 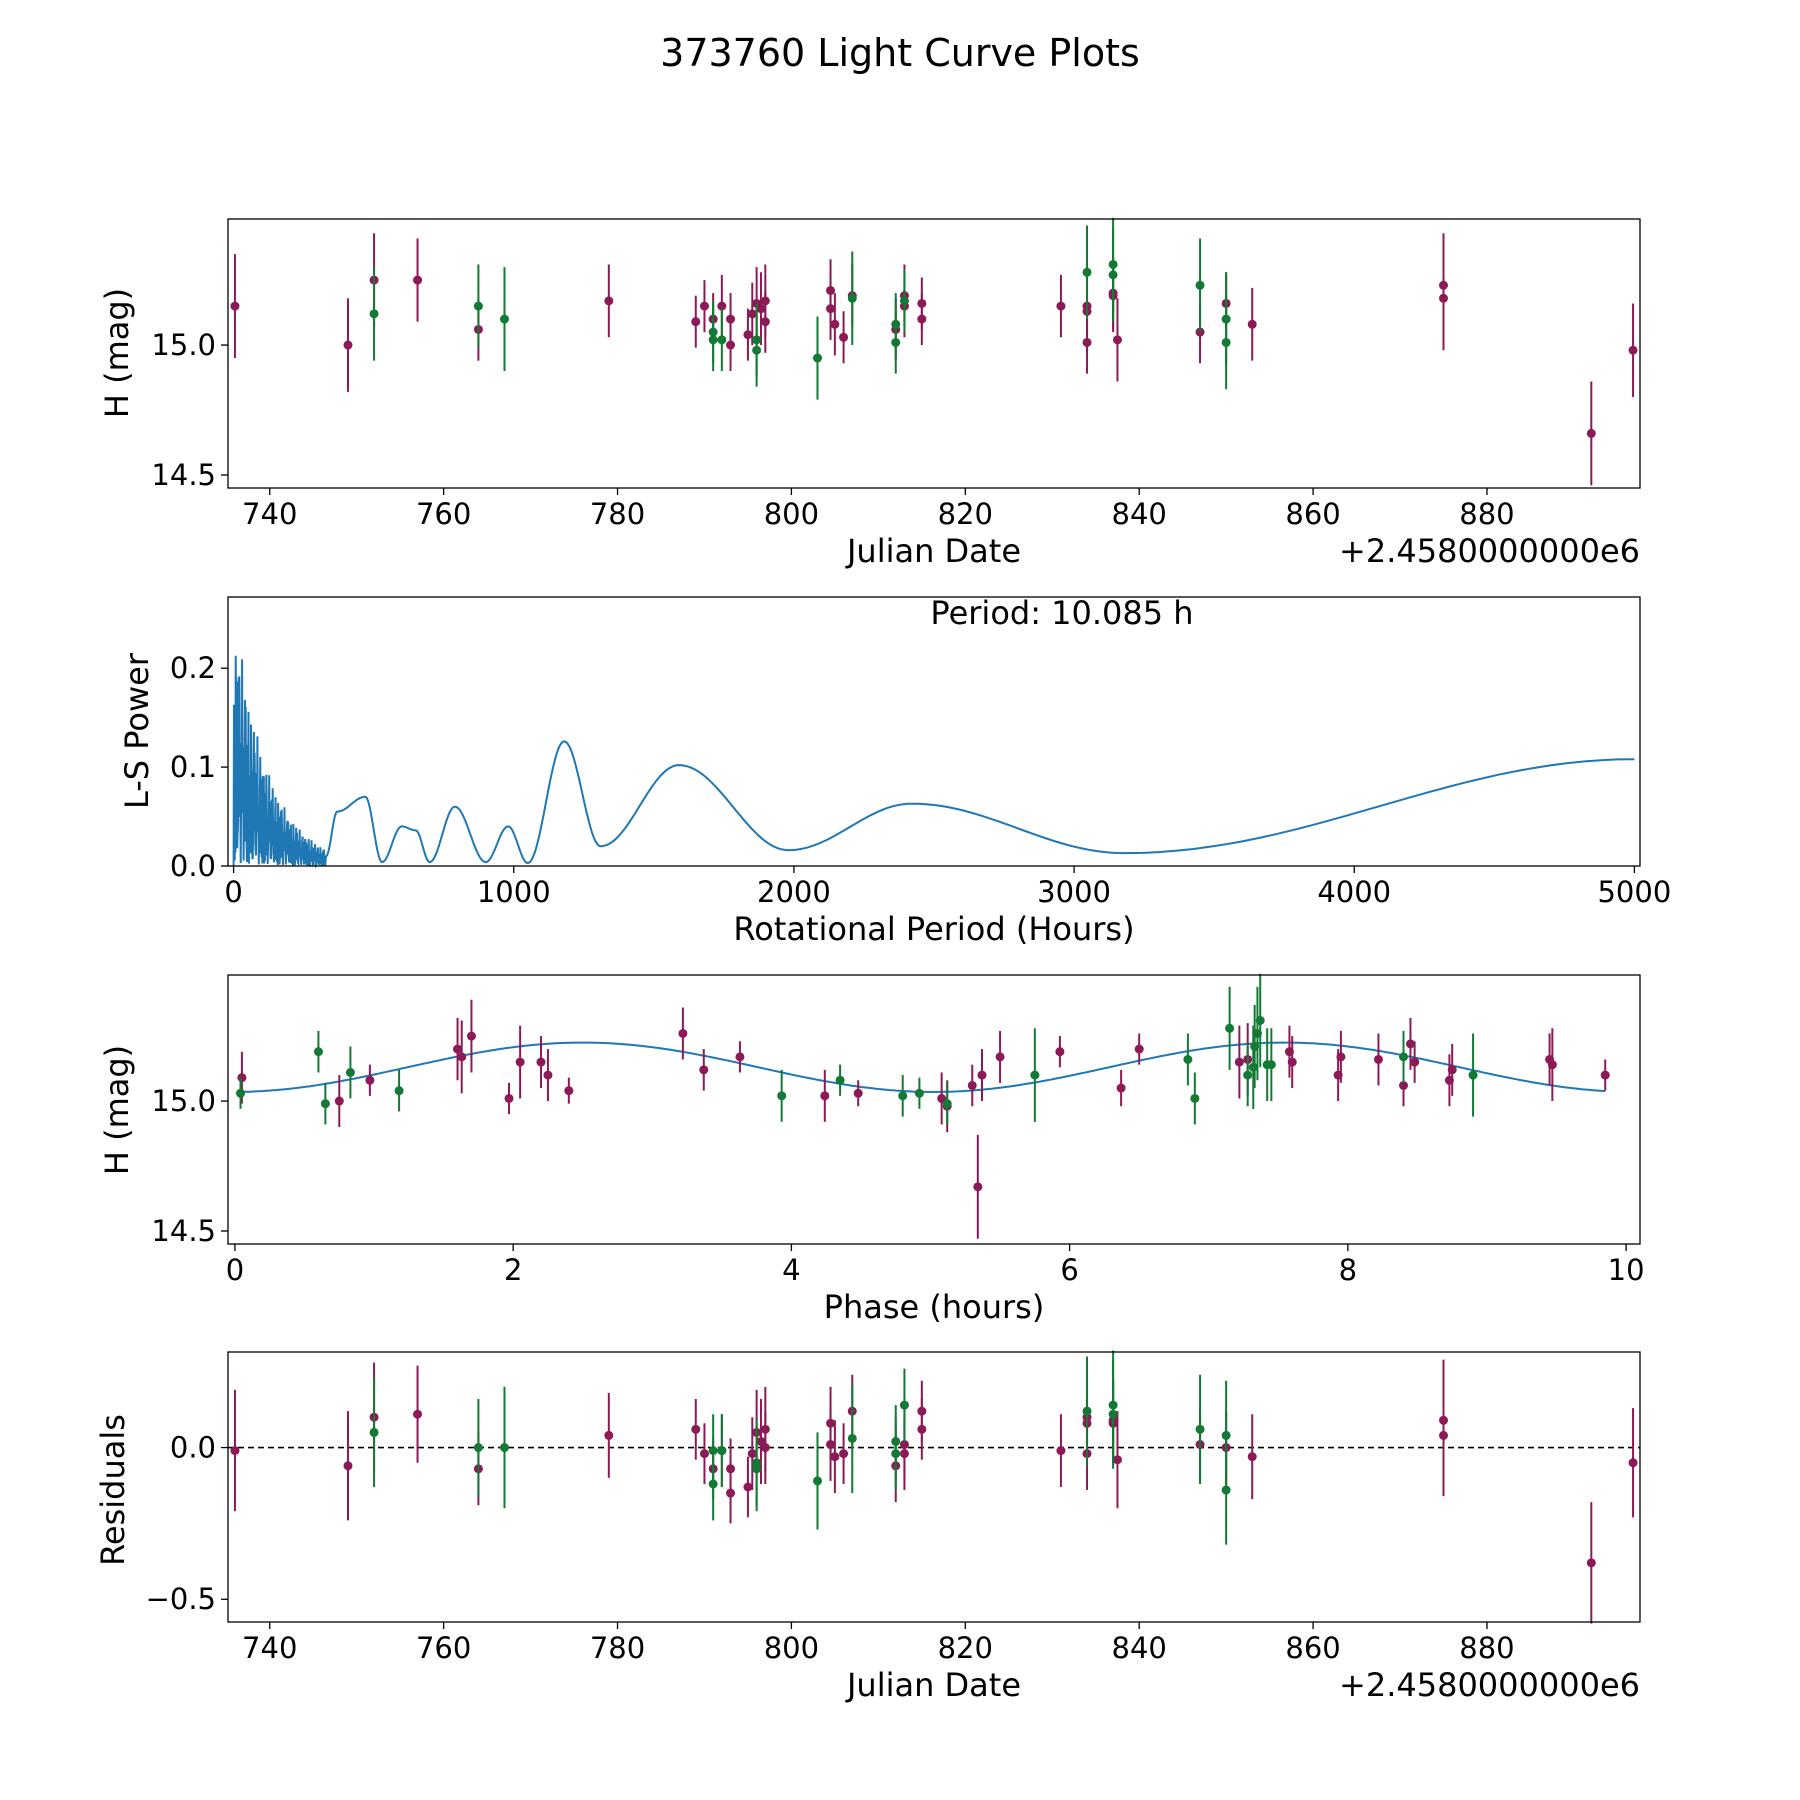 What do you see at coordinates (1486, 1648) in the screenshot?
I see `x-tick-label: 880` at bounding box center [1486, 1648].